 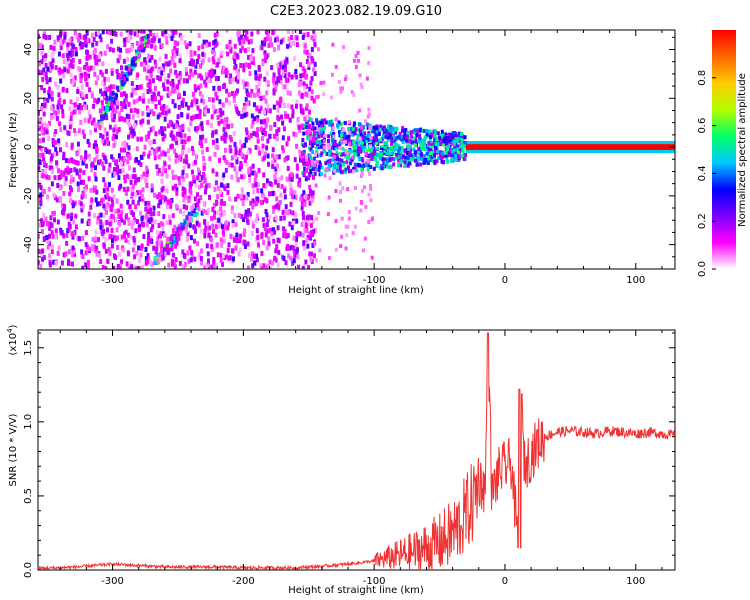 What do you see at coordinates (374, 581) in the screenshot?
I see `x-tick-label: -100` at bounding box center [374, 581].